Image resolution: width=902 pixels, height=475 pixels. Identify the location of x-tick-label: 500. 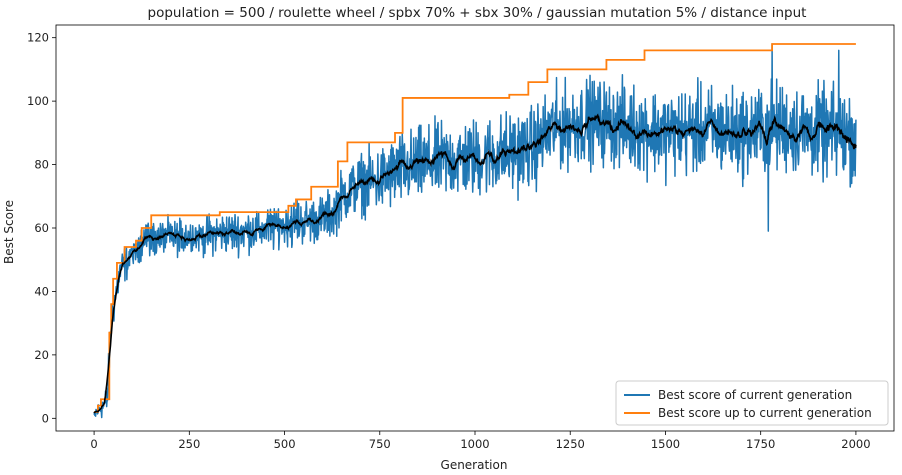
(285, 444).